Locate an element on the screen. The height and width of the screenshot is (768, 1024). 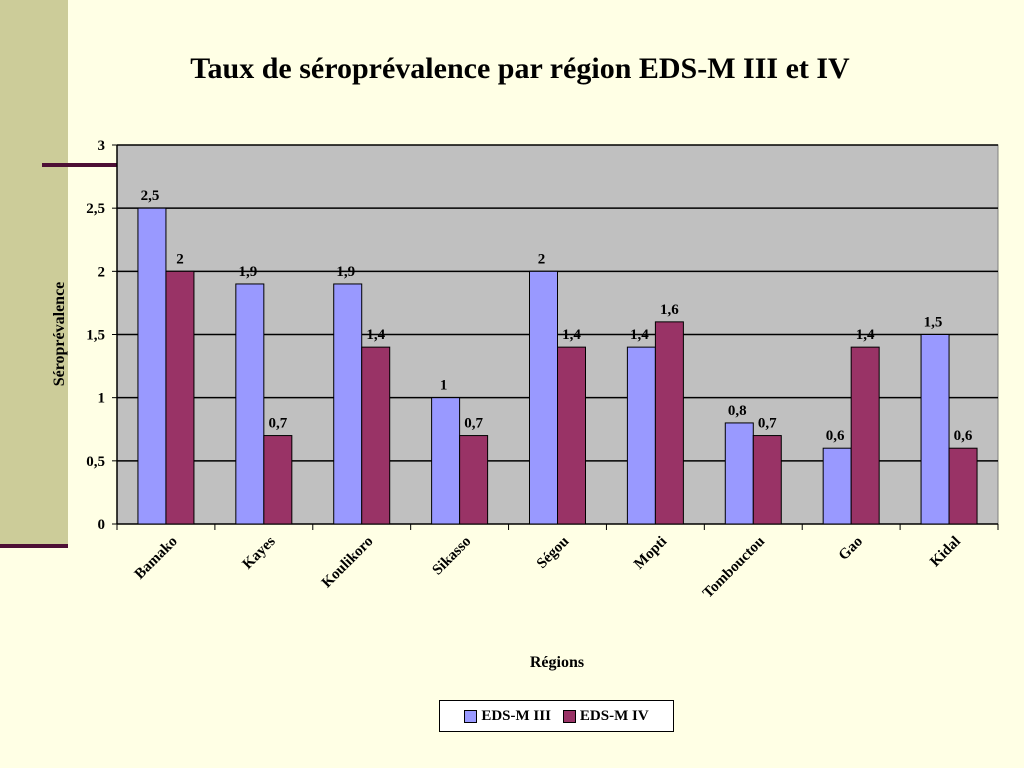
data-label-series-1: 1,5 is located at coordinates (933, 323).